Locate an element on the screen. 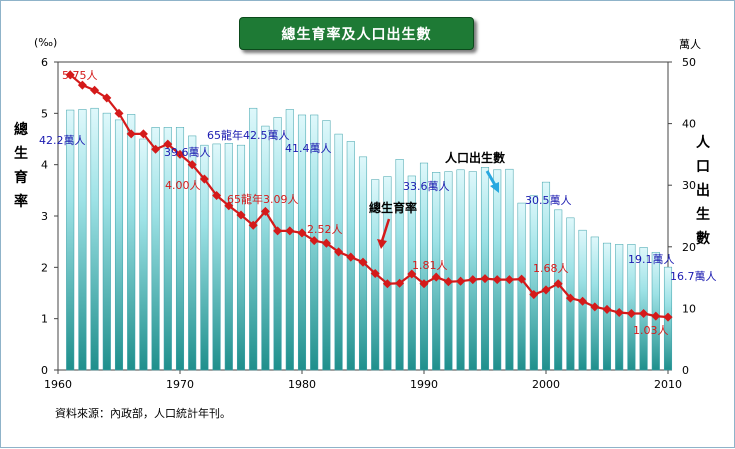  data-label: 4.00人 is located at coordinates (183, 185).